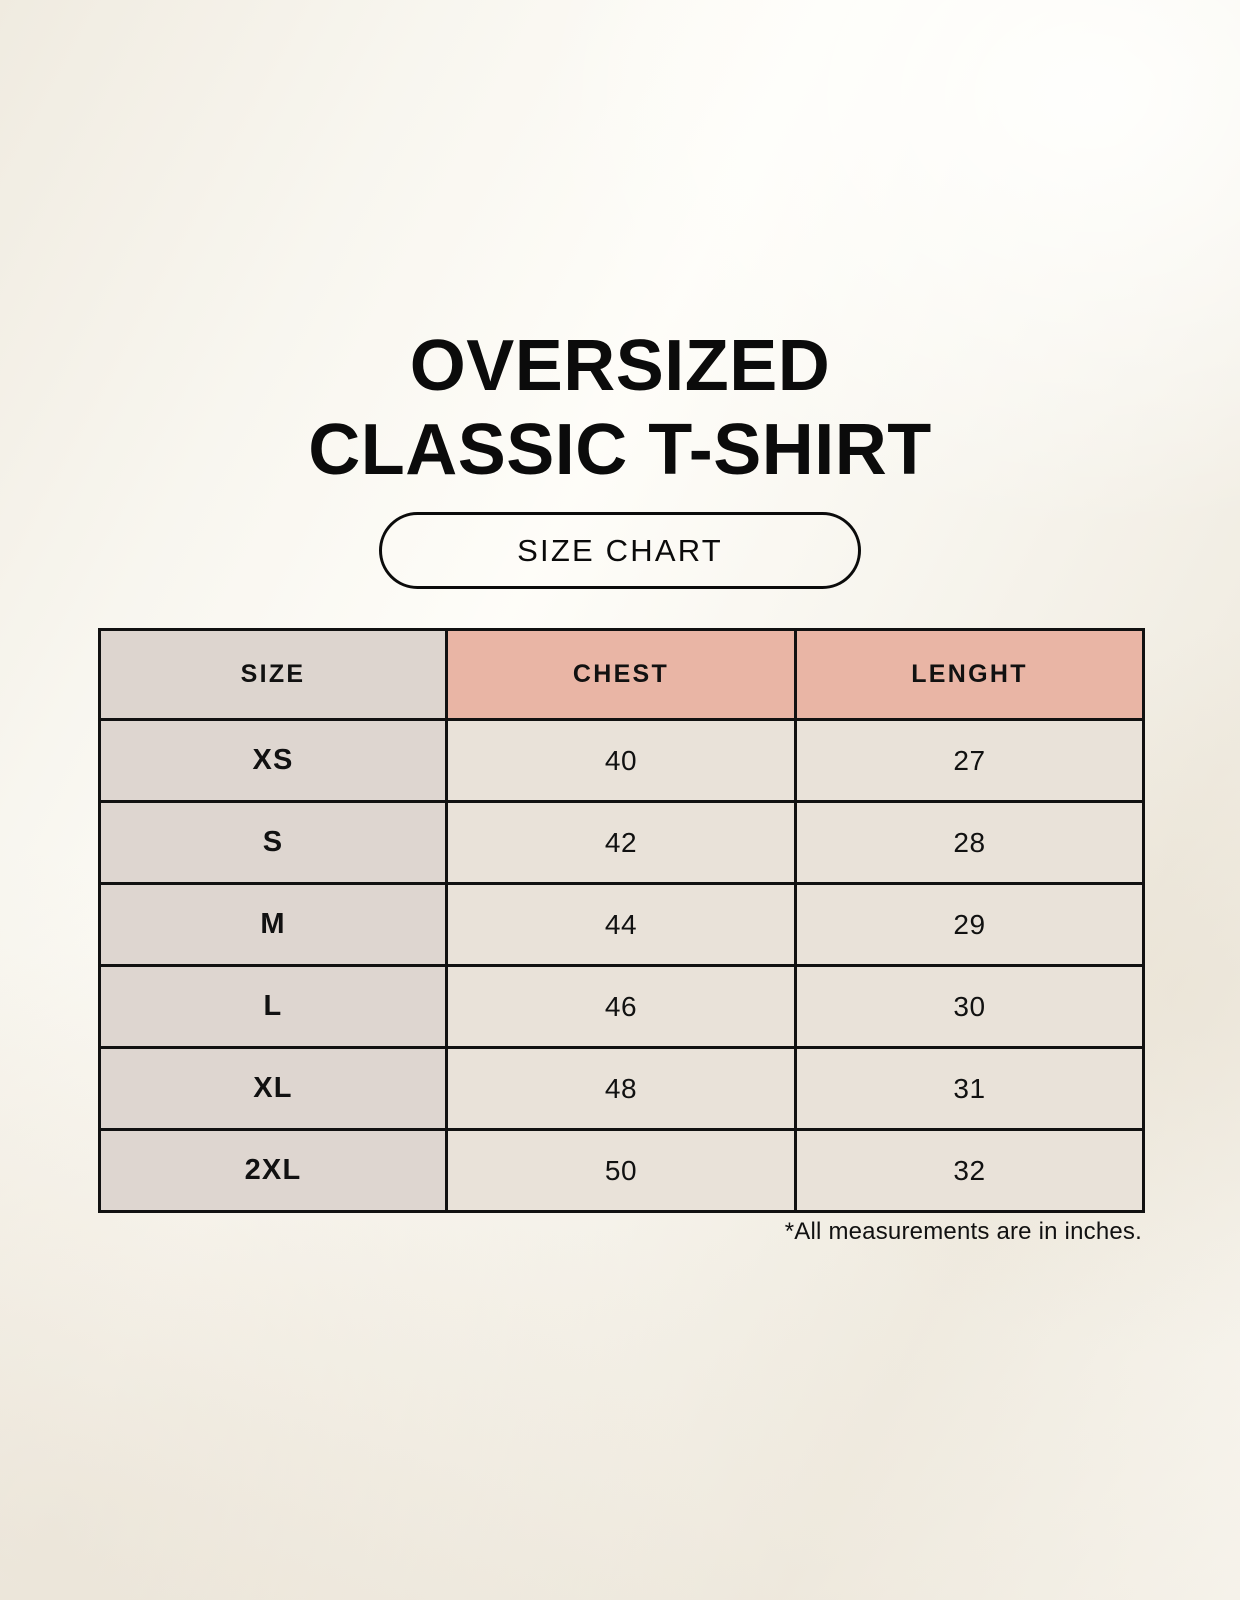 The height and width of the screenshot is (1600, 1240). I want to click on column-header-length: LENGHT, so click(969, 674).